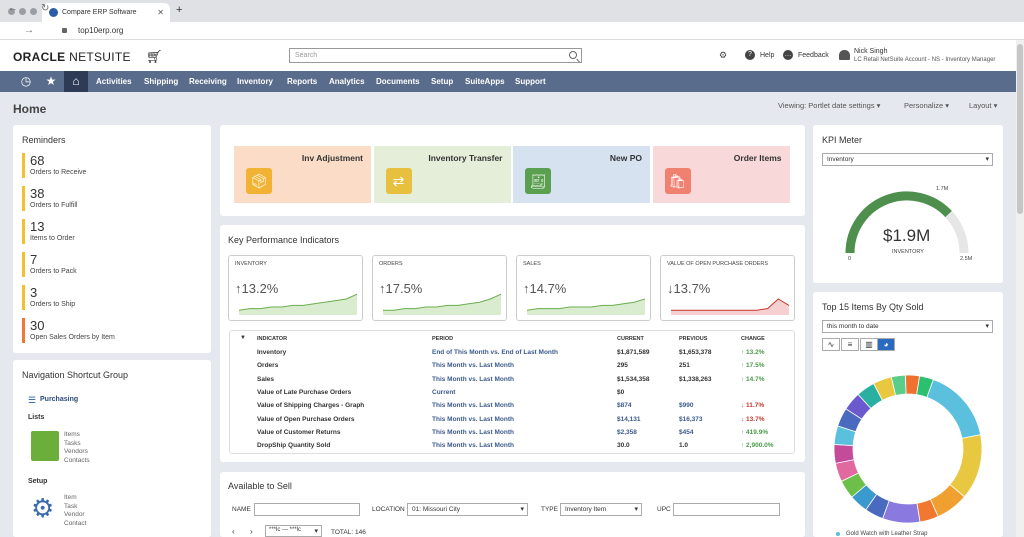 The height and width of the screenshot is (537, 1024). Describe the element at coordinates (304, 392) in the screenshot. I see `kpi-cell-i: Value of Late Purchase Orders` at that location.